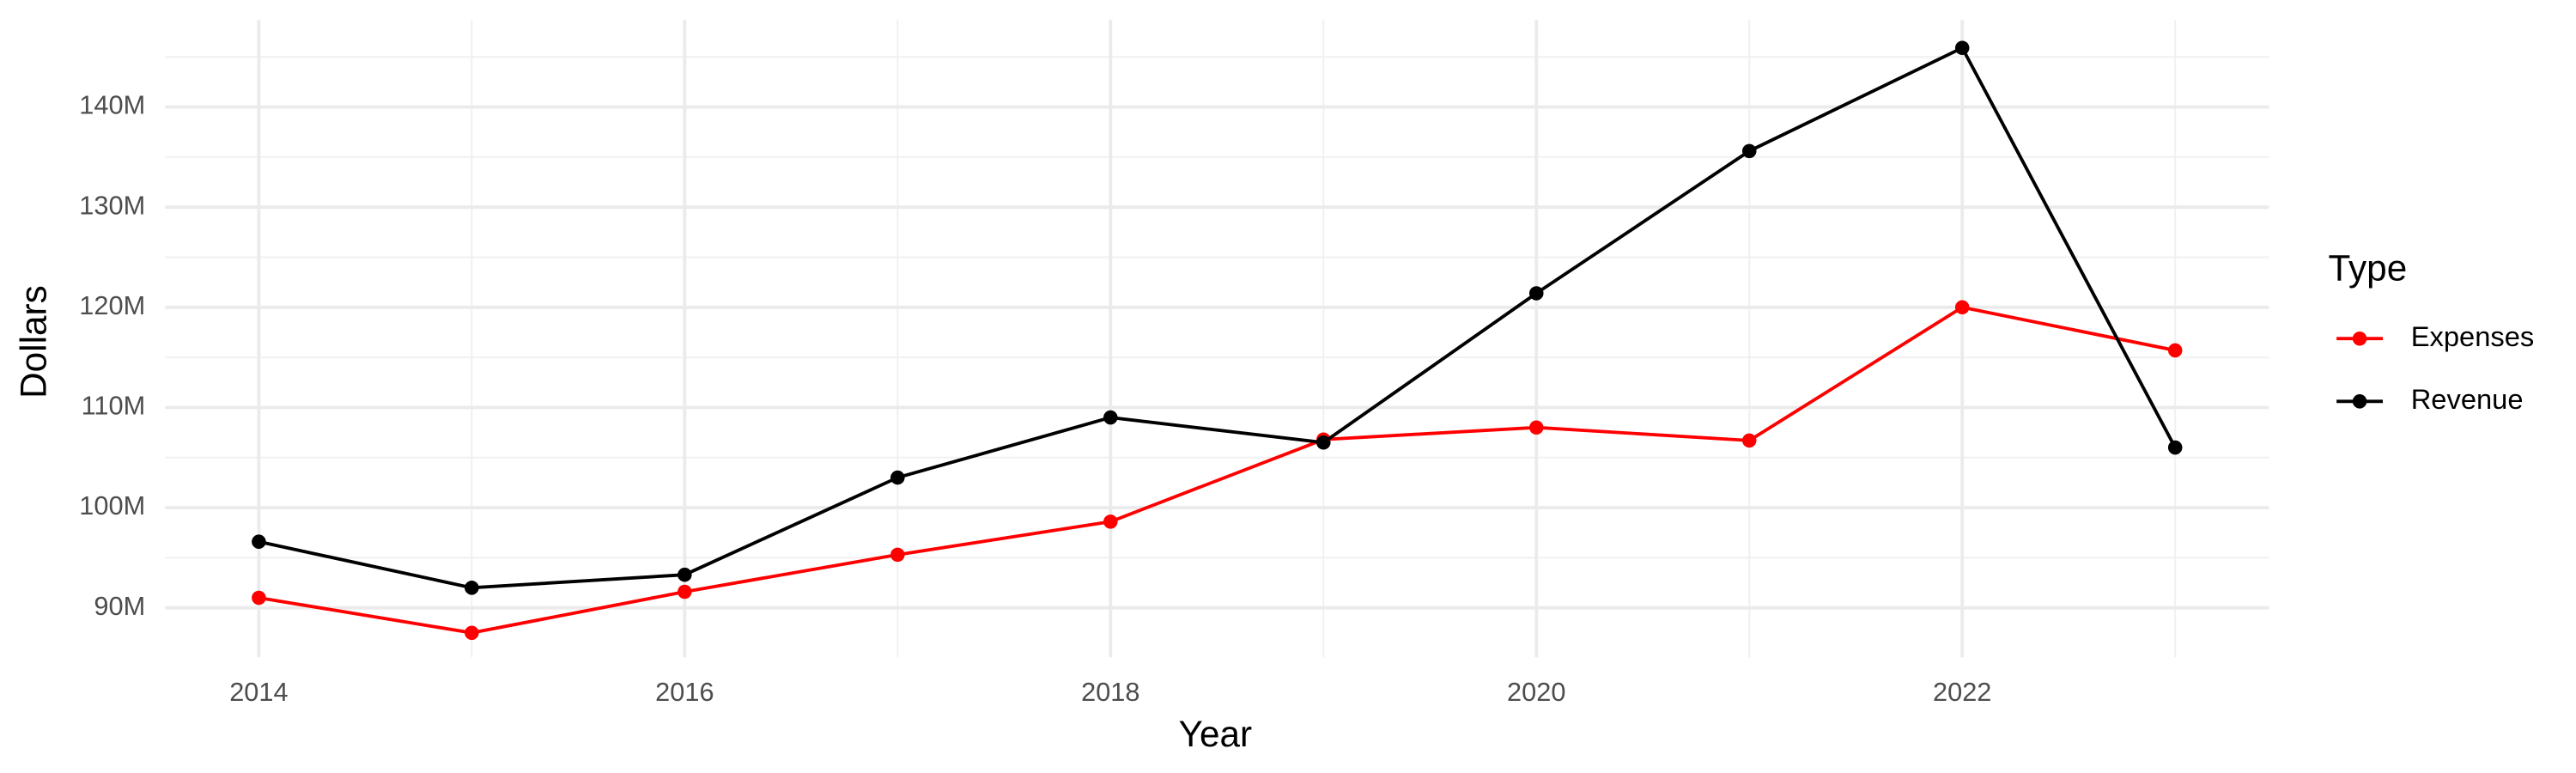  Describe the element at coordinates (1962, 692) in the screenshot. I see `x-tick-label: 2022` at that location.